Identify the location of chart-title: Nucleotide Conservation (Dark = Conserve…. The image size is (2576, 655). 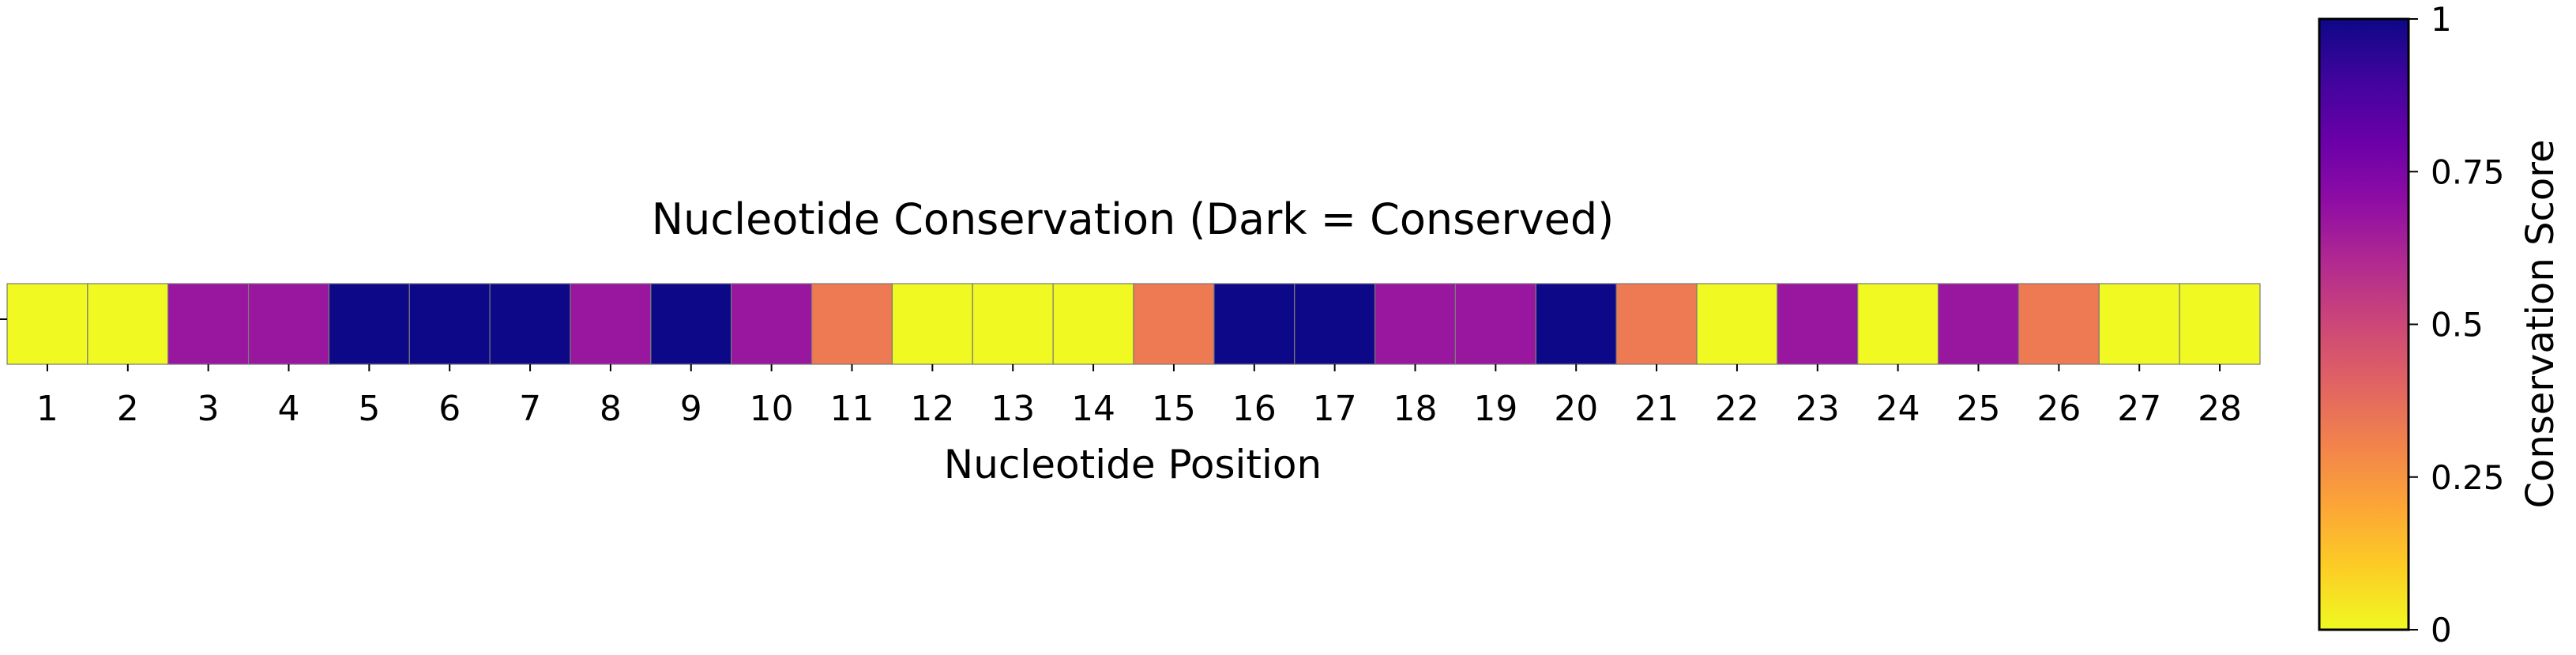
(1133, 219).